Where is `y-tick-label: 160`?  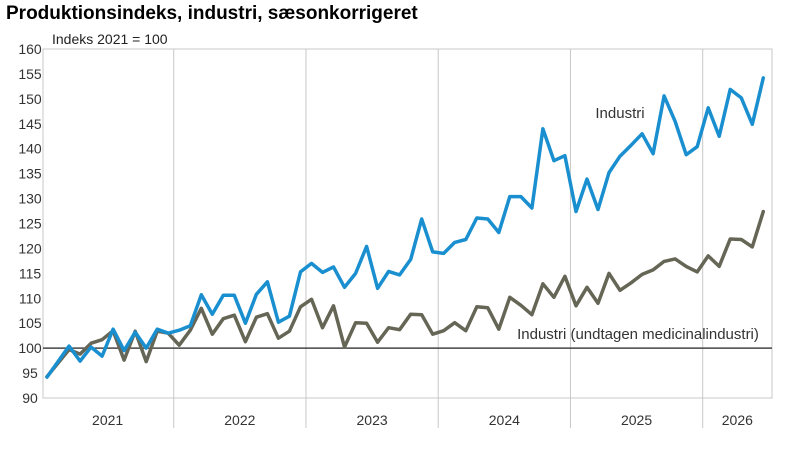 y-tick-label: 160 is located at coordinates (30, 49).